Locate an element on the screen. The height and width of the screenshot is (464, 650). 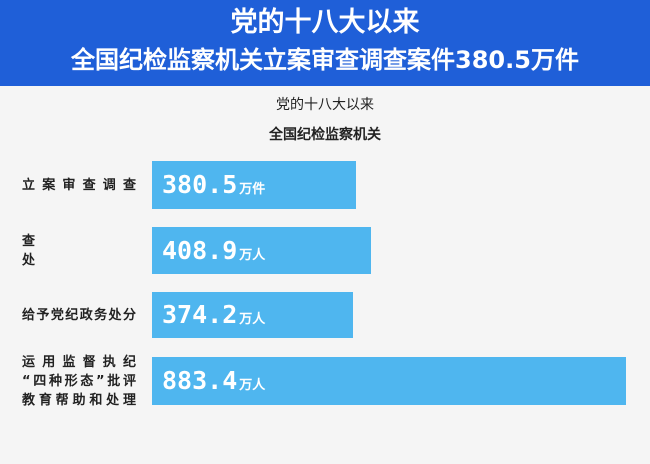
category-label-4: 运用监督执纪 “四种形态”批评 教育帮助和处理 is located at coordinates (79, 381).